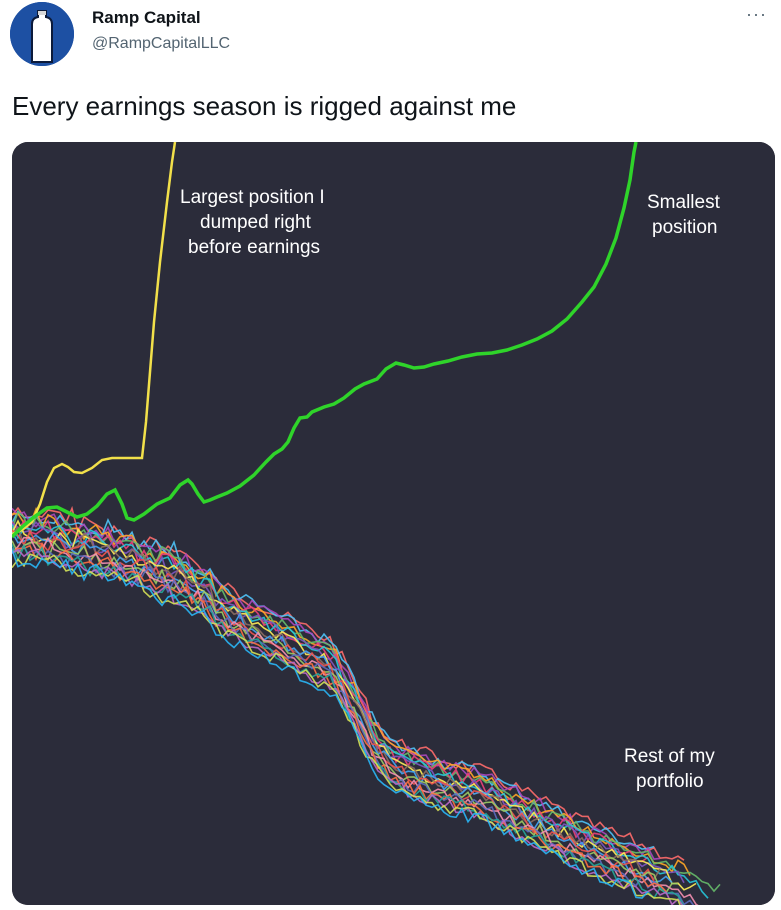  Describe the element at coordinates (252, 197) in the screenshot. I see `annotation-largest-line-1: Largest position I` at that location.